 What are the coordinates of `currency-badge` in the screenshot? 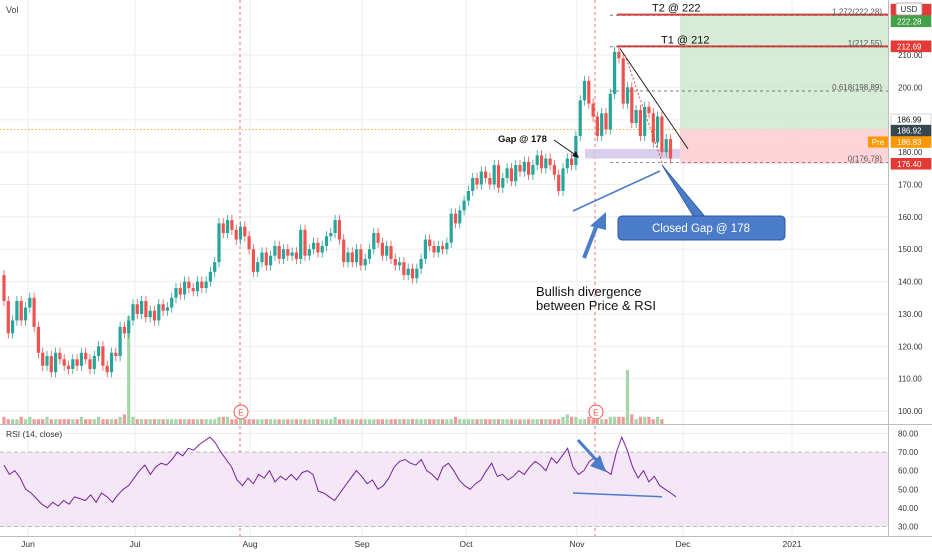 It's located at (909, 9).